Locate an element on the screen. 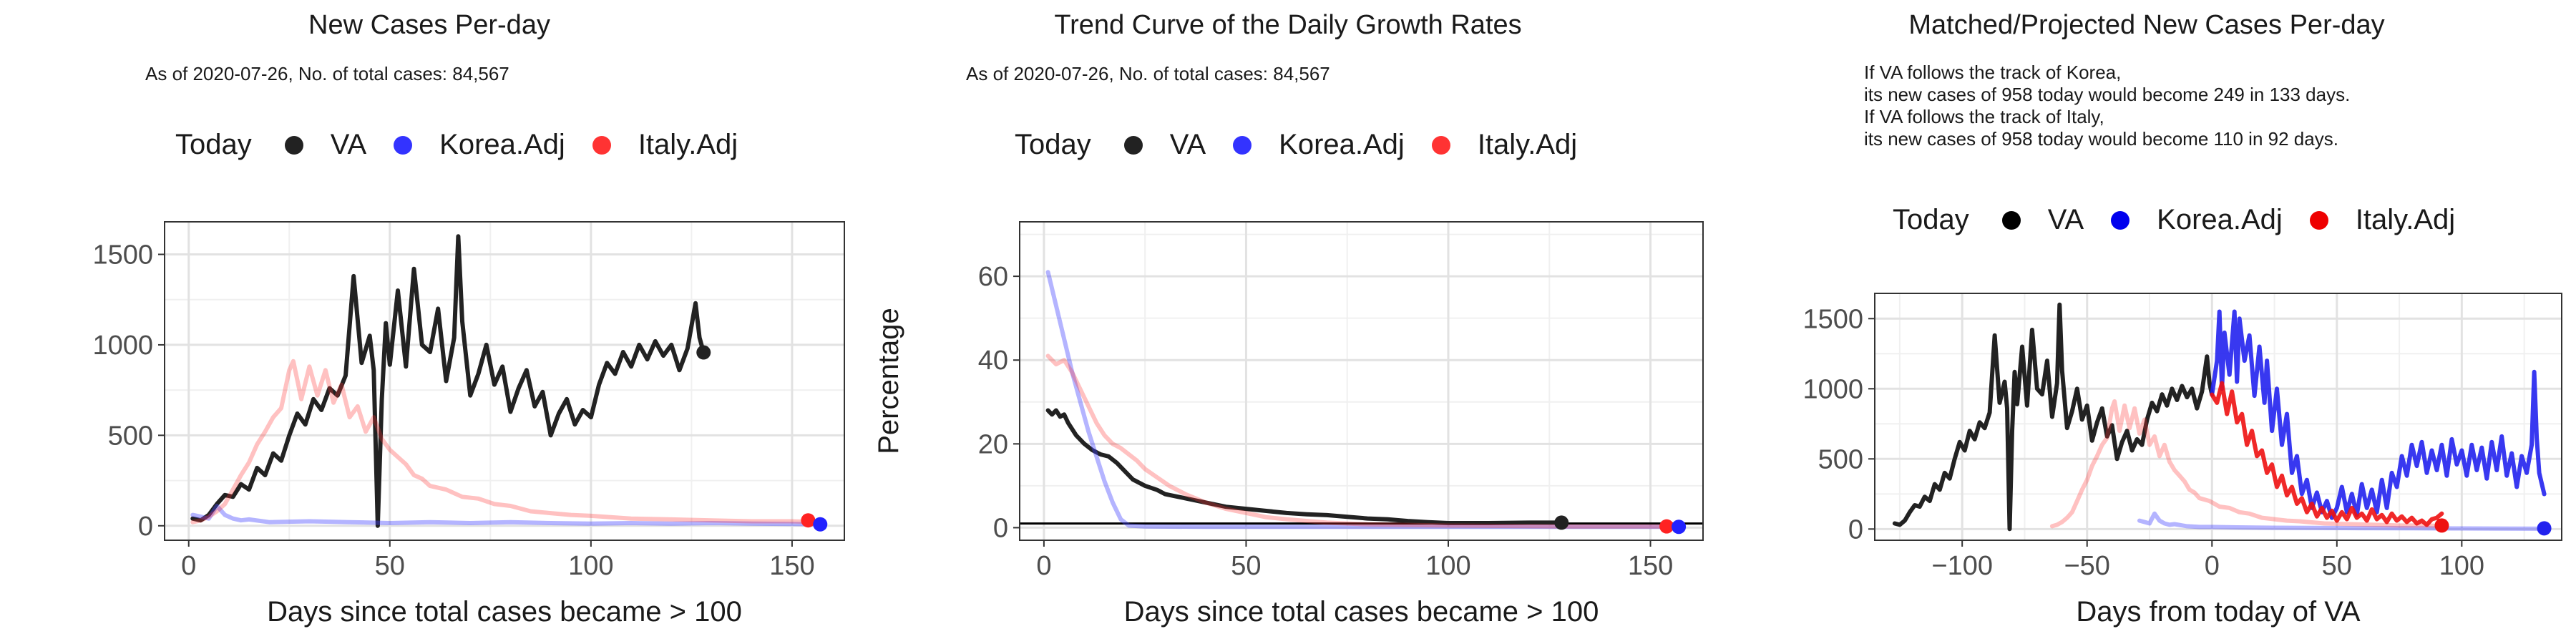  series-line-korea-adj-projected is located at coordinates (2378, 414).